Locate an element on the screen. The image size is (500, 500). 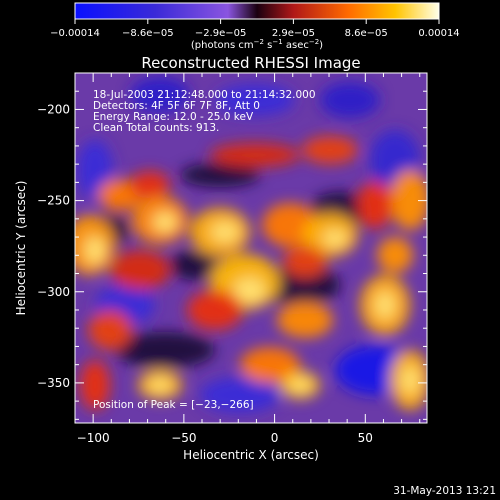
colorbar-tick-label: 2.9e−05 is located at coordinates (293, 33).